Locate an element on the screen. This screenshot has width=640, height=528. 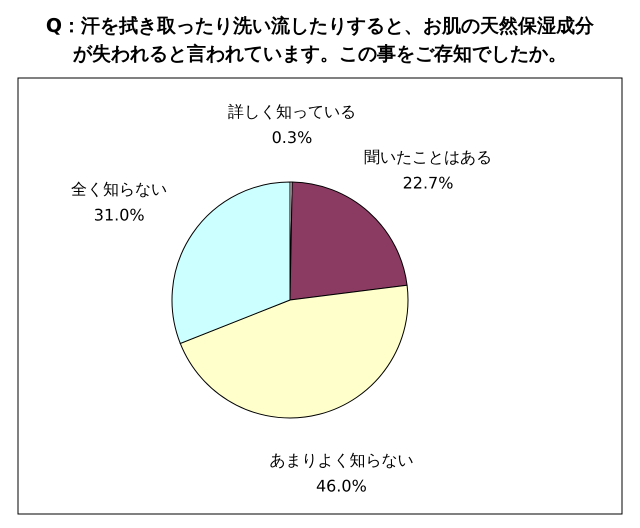
slice-label: 全く知らない is located at coordinates (119, 189).